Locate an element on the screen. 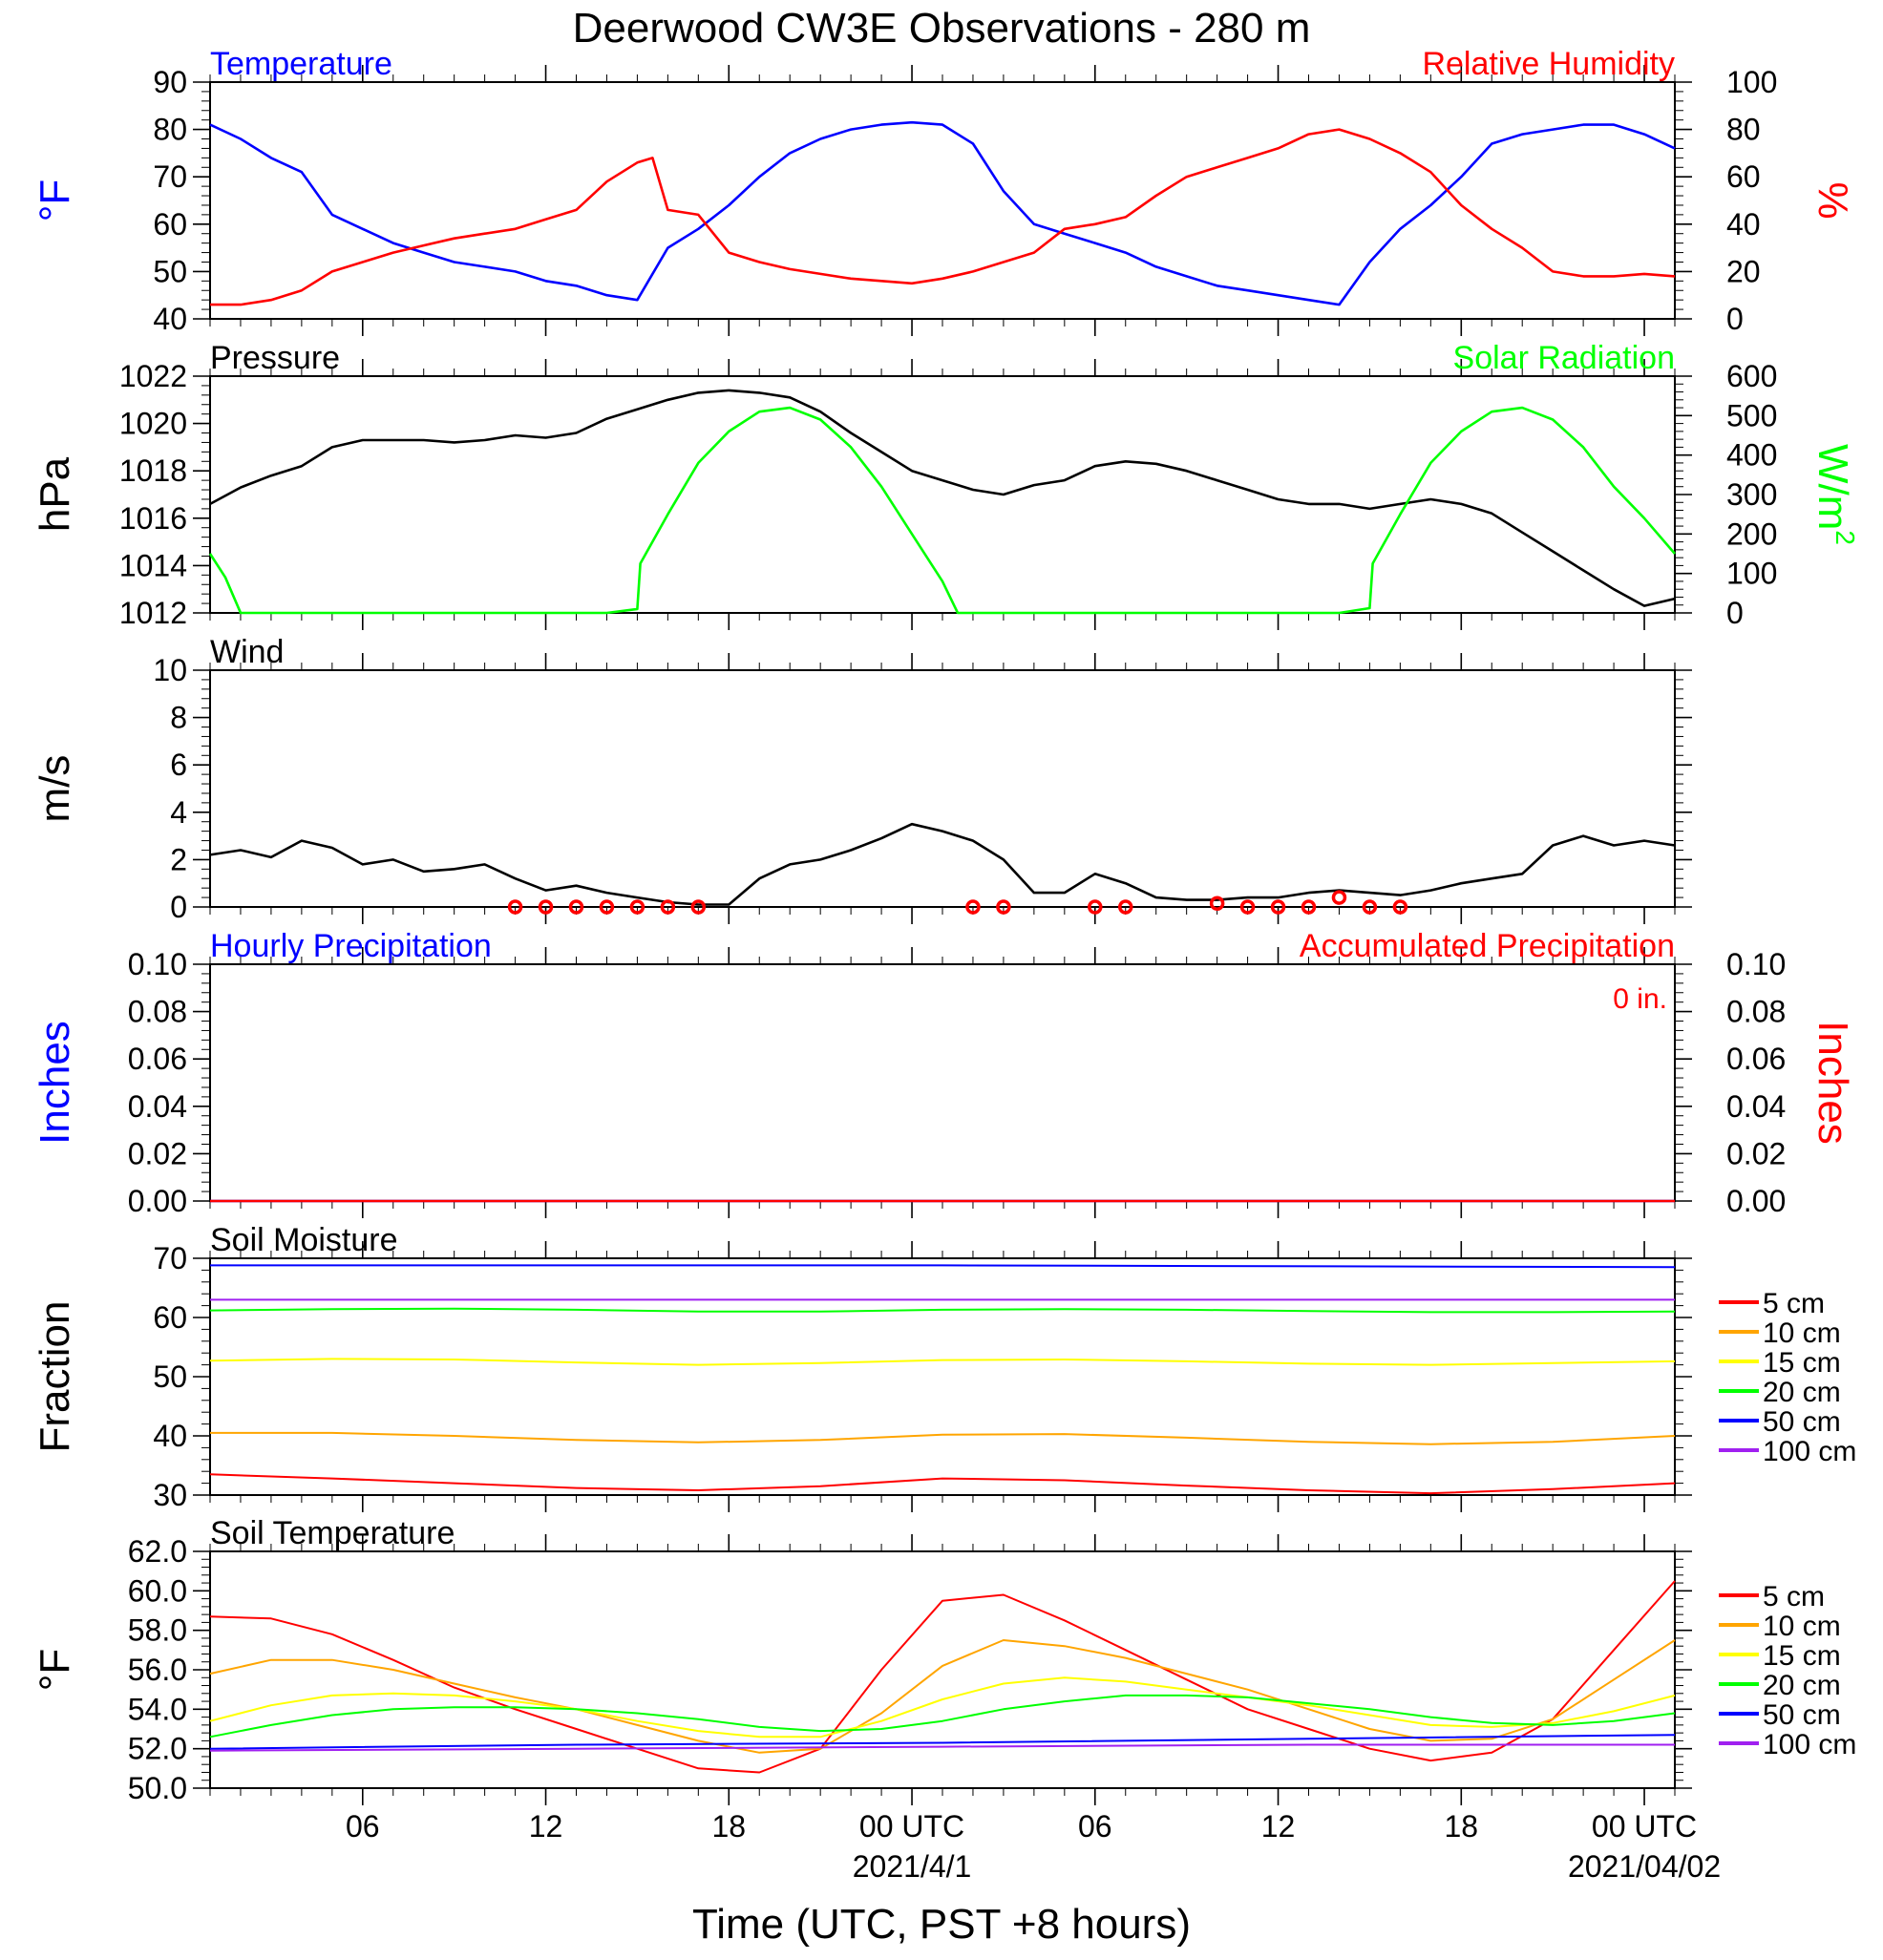 This screenshot has height=1960, width=1883. y2-tick-label: 0.06 is located at coordinates (1756, 1059).